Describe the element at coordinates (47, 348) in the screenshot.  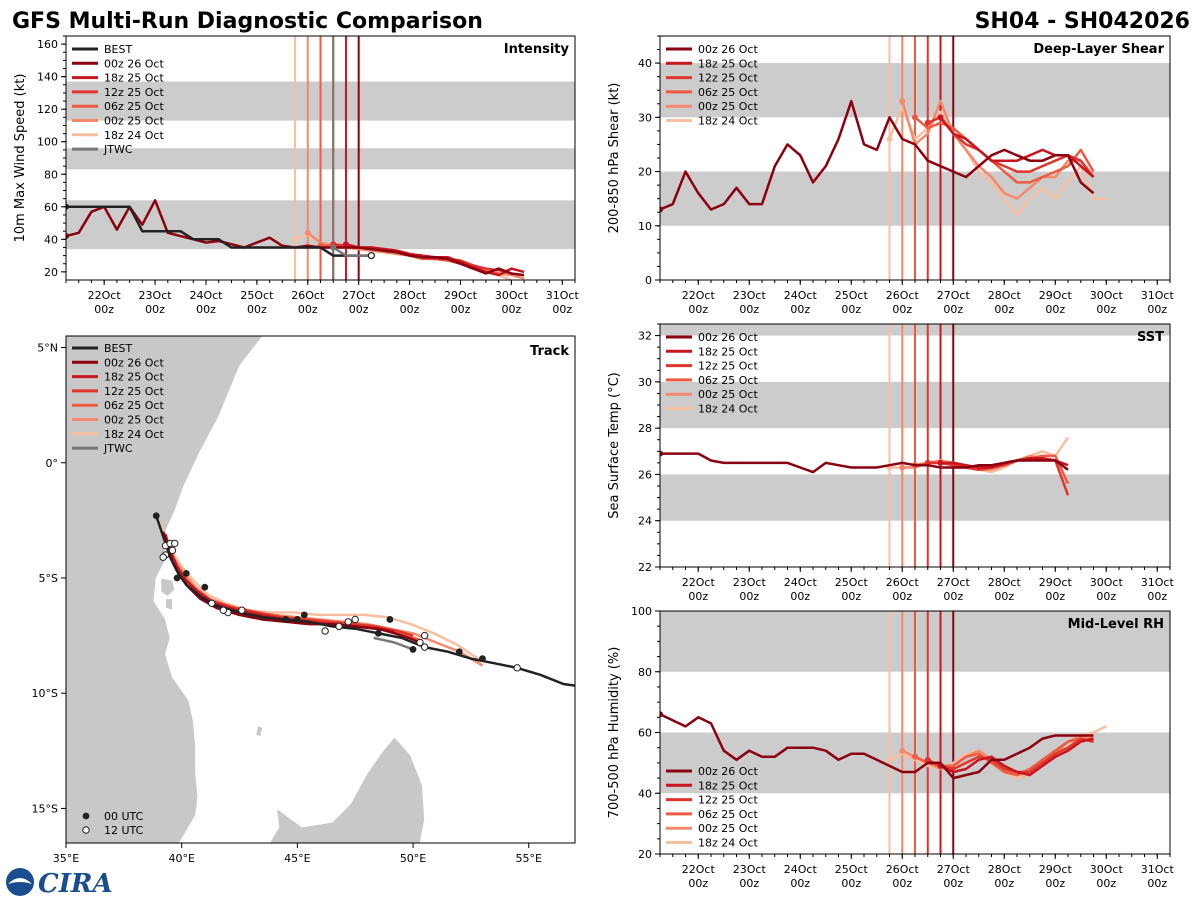
I see `track-ytick-label: 5°N` at that location.